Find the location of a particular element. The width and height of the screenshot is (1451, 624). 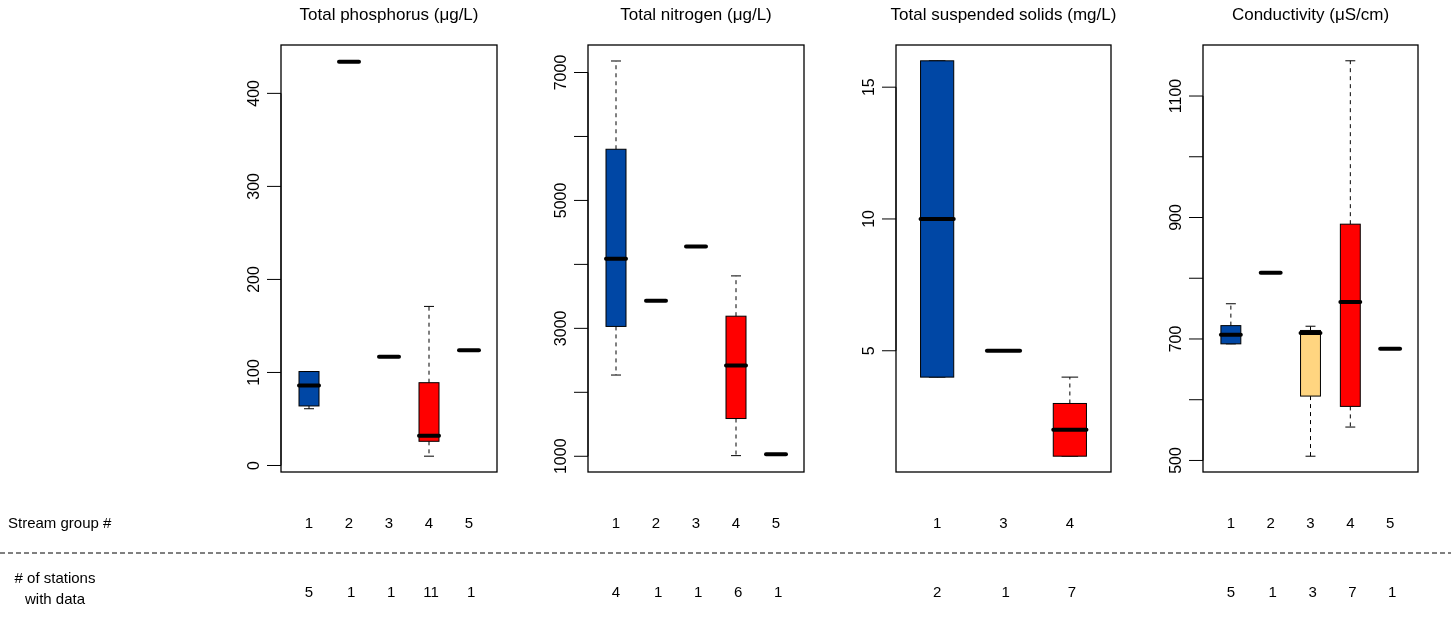

y-tick-label: 100 is located at coordinates (253, 372).